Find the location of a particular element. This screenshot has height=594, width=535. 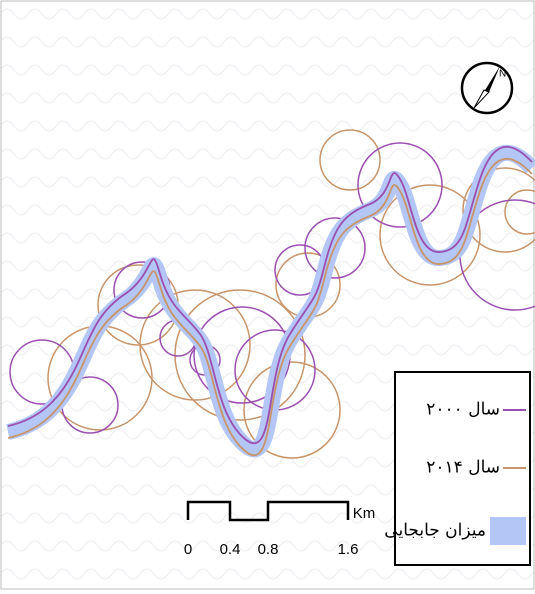

legend: سال ۲۰۰۰ سال ۲۰۱۴ میزان جابجایی is located at coordinates (457, 468).